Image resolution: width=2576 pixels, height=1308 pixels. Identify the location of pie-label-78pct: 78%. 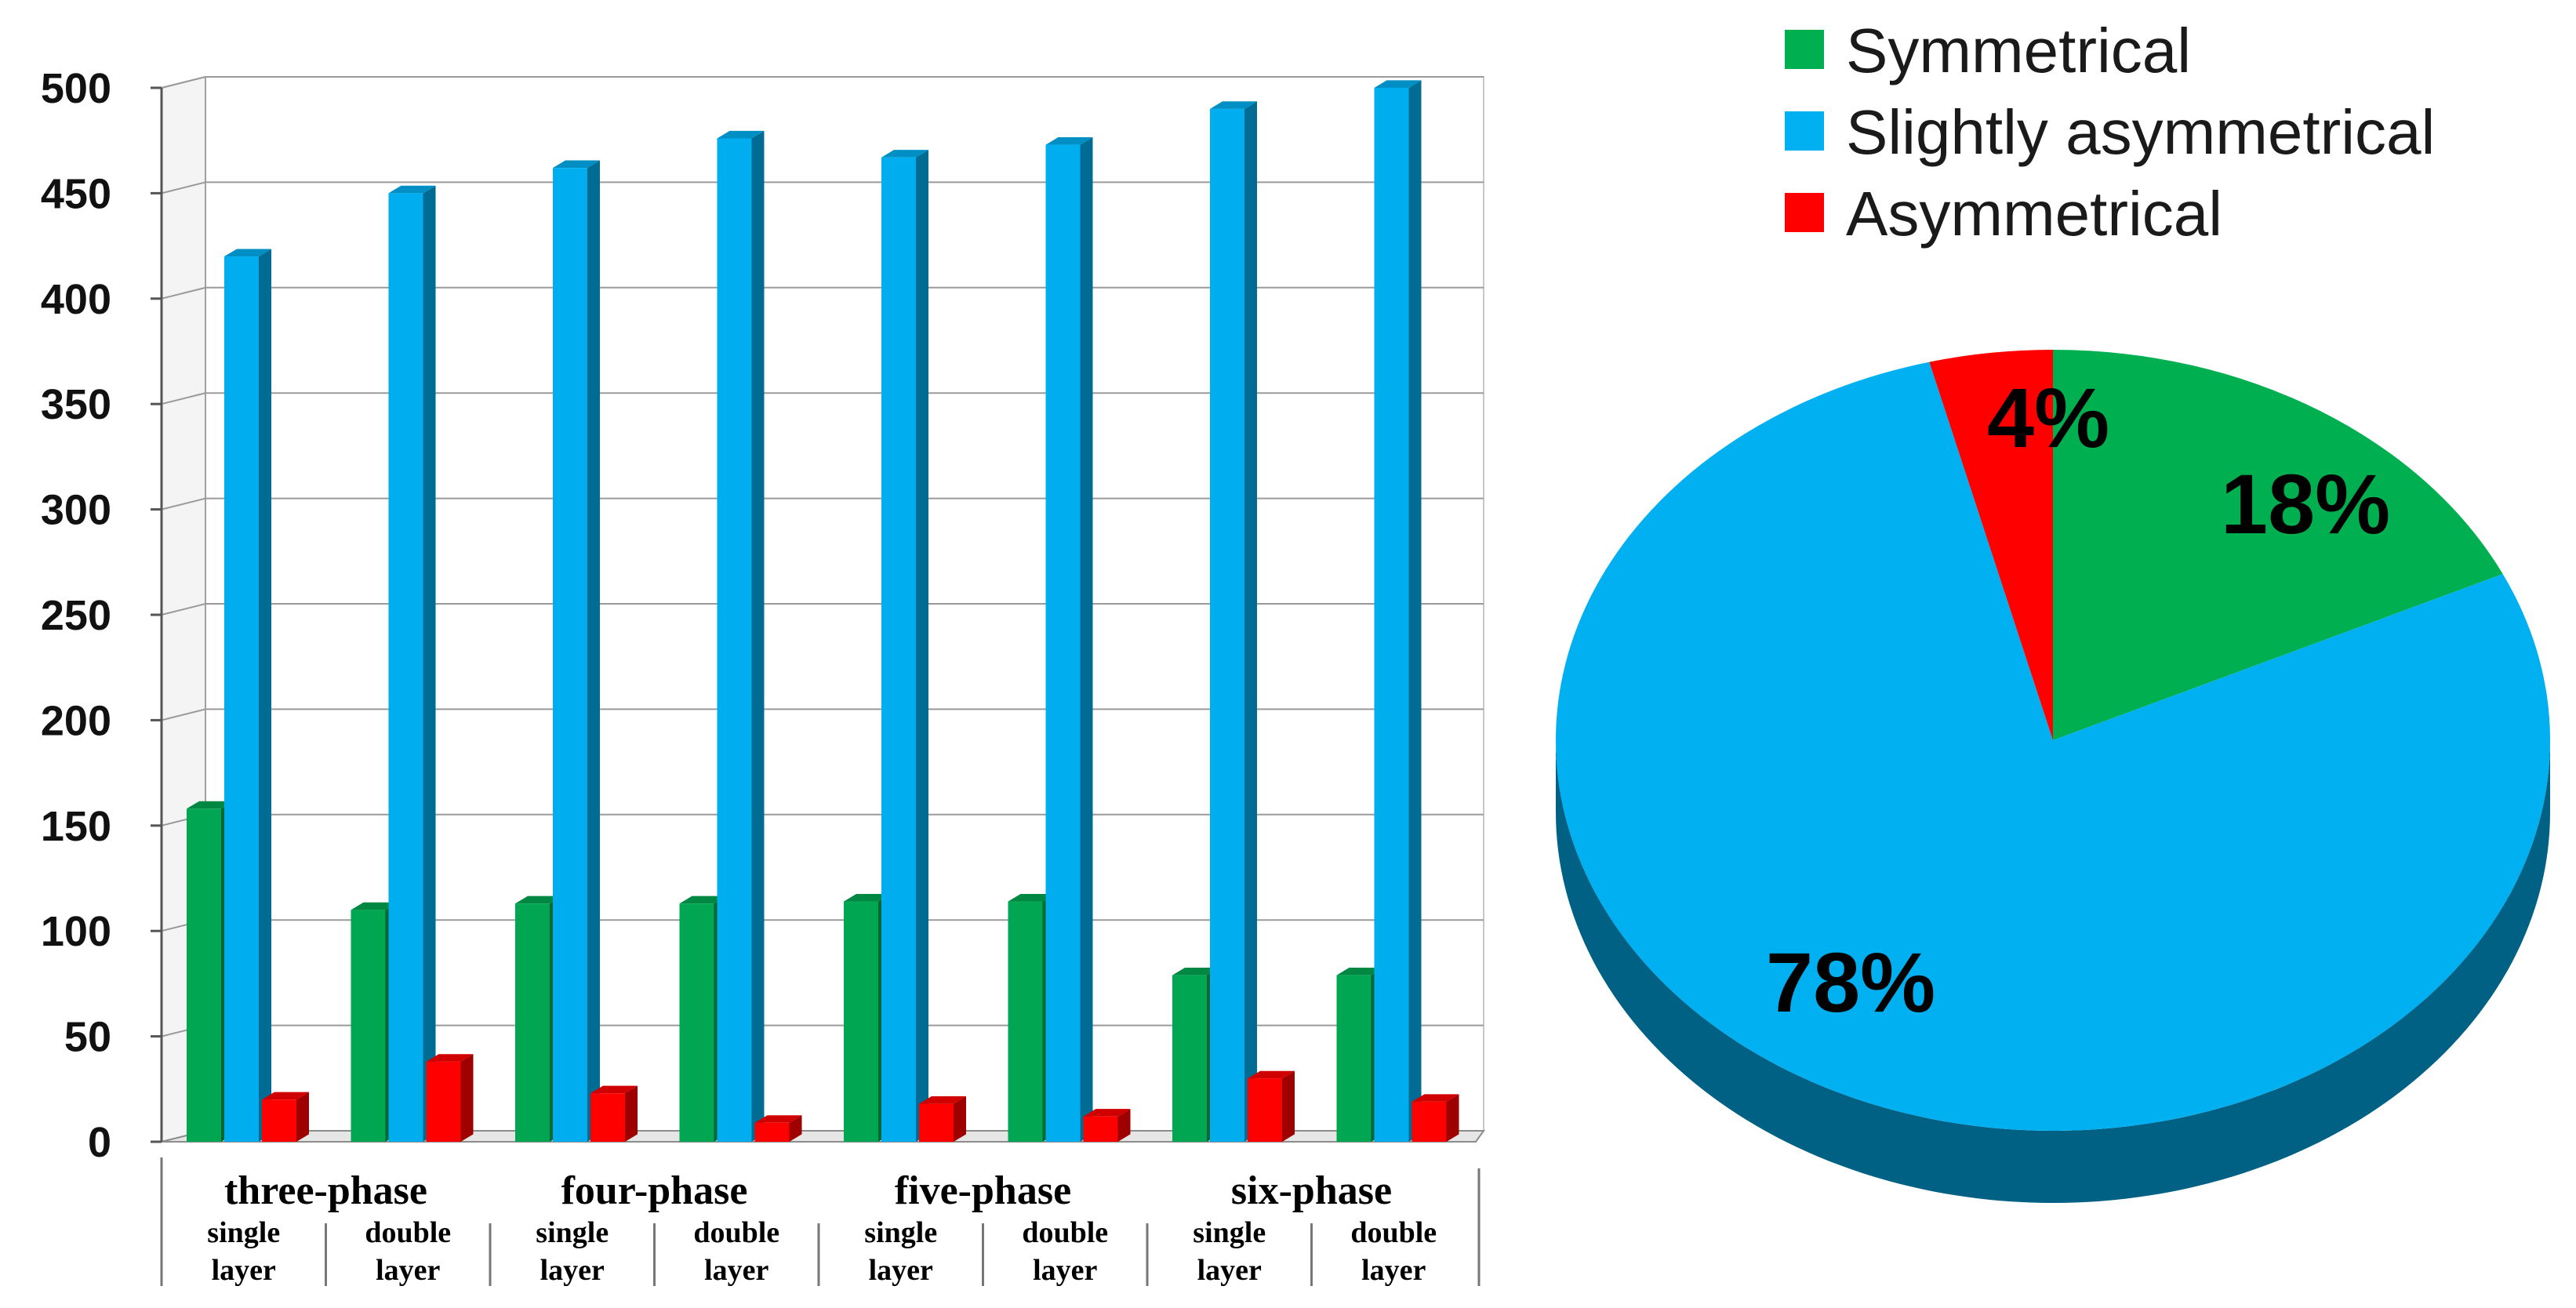
(1850, 982).